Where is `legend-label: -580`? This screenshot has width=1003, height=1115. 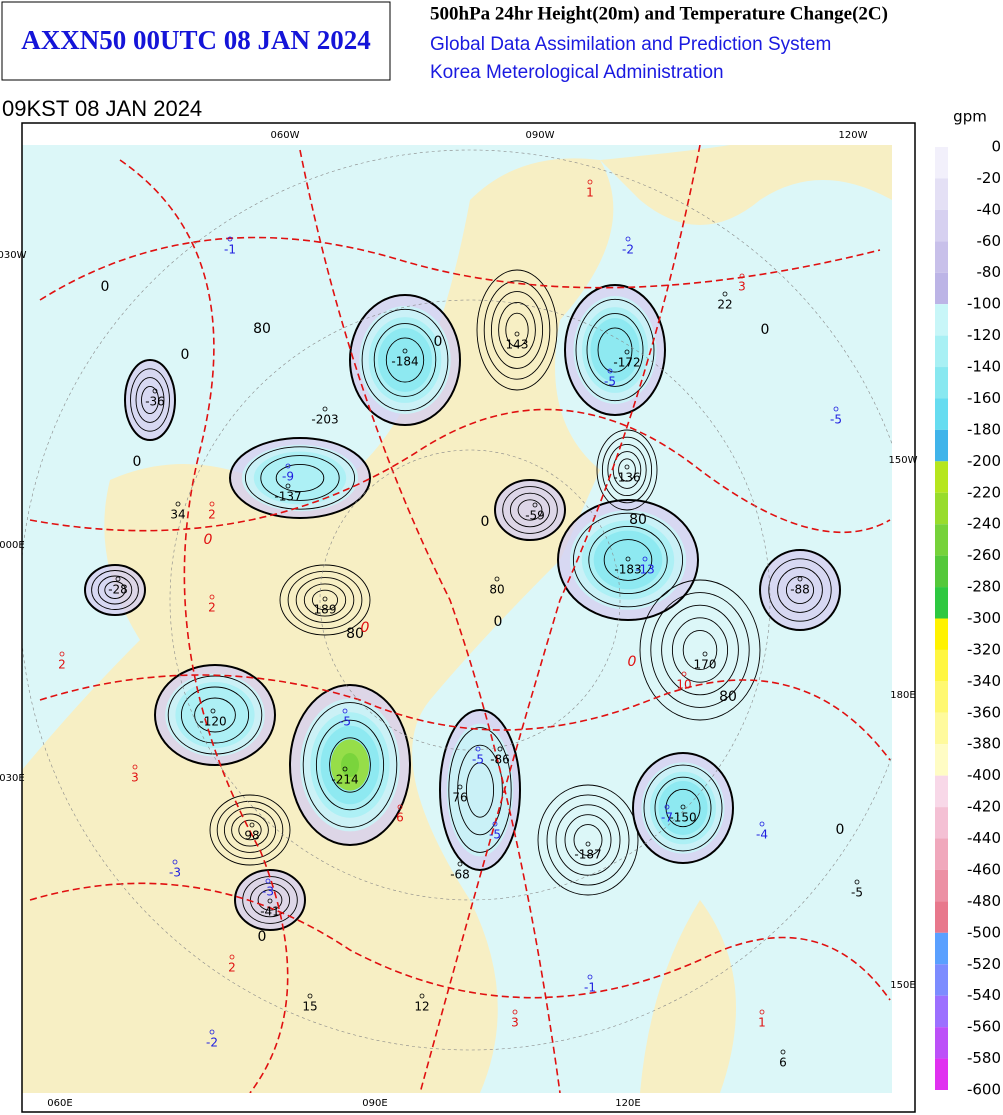
legend-label: -580 is located at coordinates (984, 1058).